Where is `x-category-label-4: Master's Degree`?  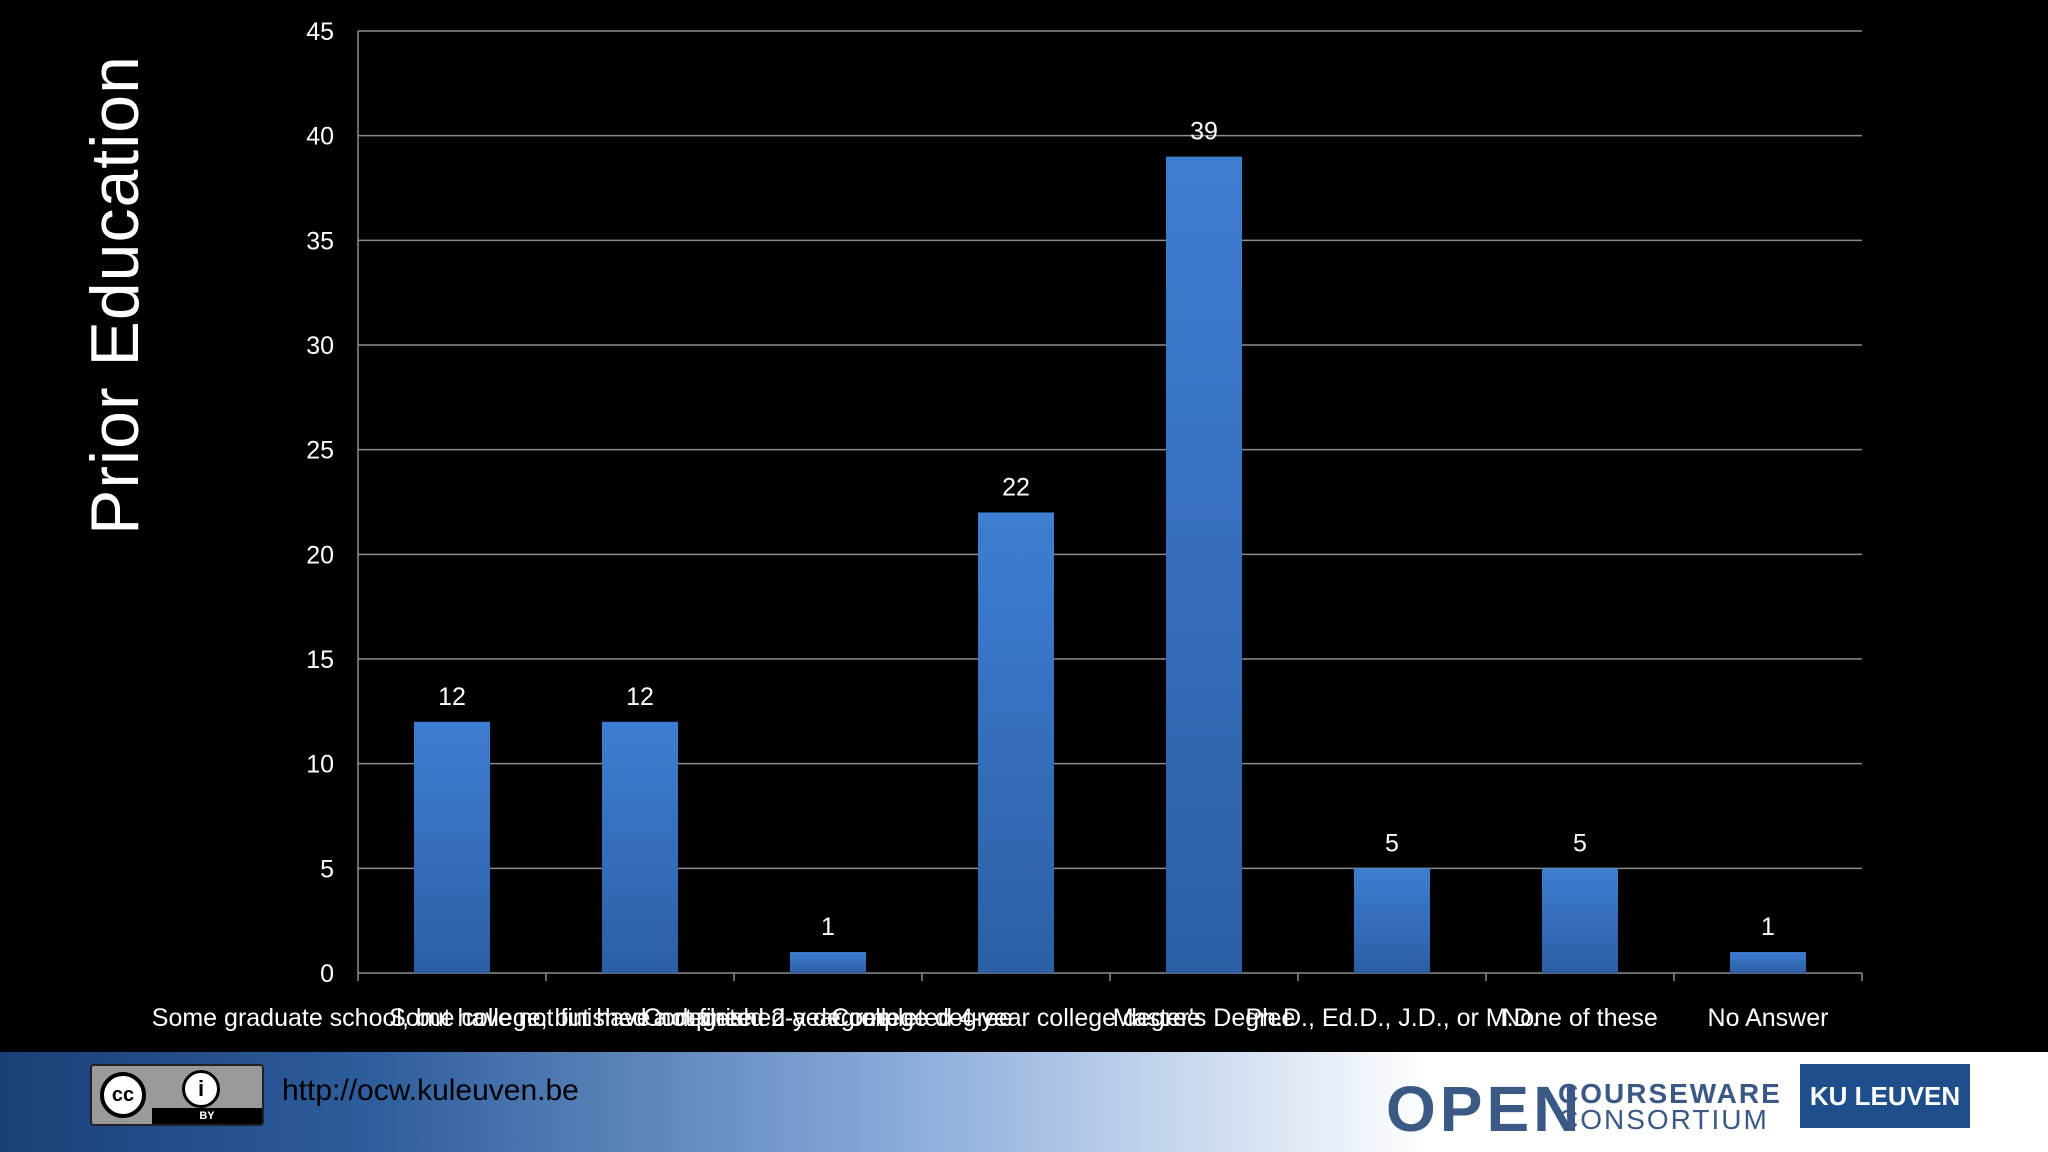
x-category-label-4: Master's Degree is located at coordinates (1204, 1018).